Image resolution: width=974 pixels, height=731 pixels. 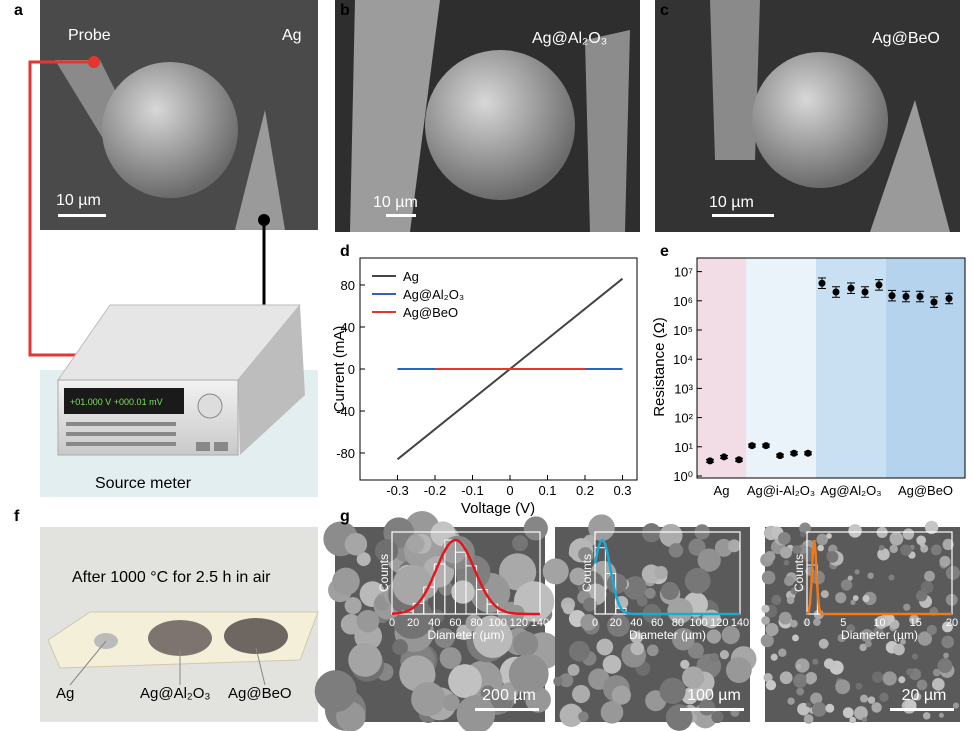 I want to click on x-tick-label: 10, so click(x=879, y=623).